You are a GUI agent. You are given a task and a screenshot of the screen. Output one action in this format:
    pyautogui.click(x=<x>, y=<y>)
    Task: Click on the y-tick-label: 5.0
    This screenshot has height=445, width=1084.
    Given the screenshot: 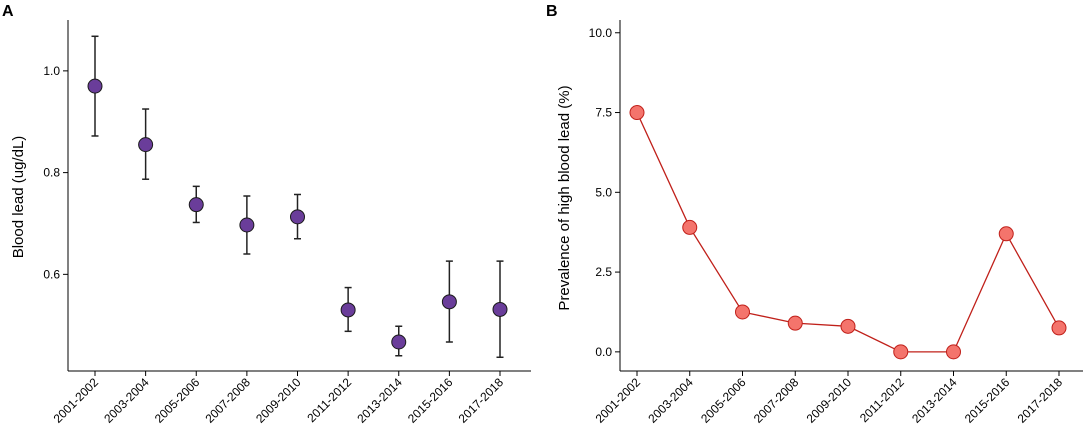 What is the action you would take?
    pyautogui.click(x=603, y=192)
    